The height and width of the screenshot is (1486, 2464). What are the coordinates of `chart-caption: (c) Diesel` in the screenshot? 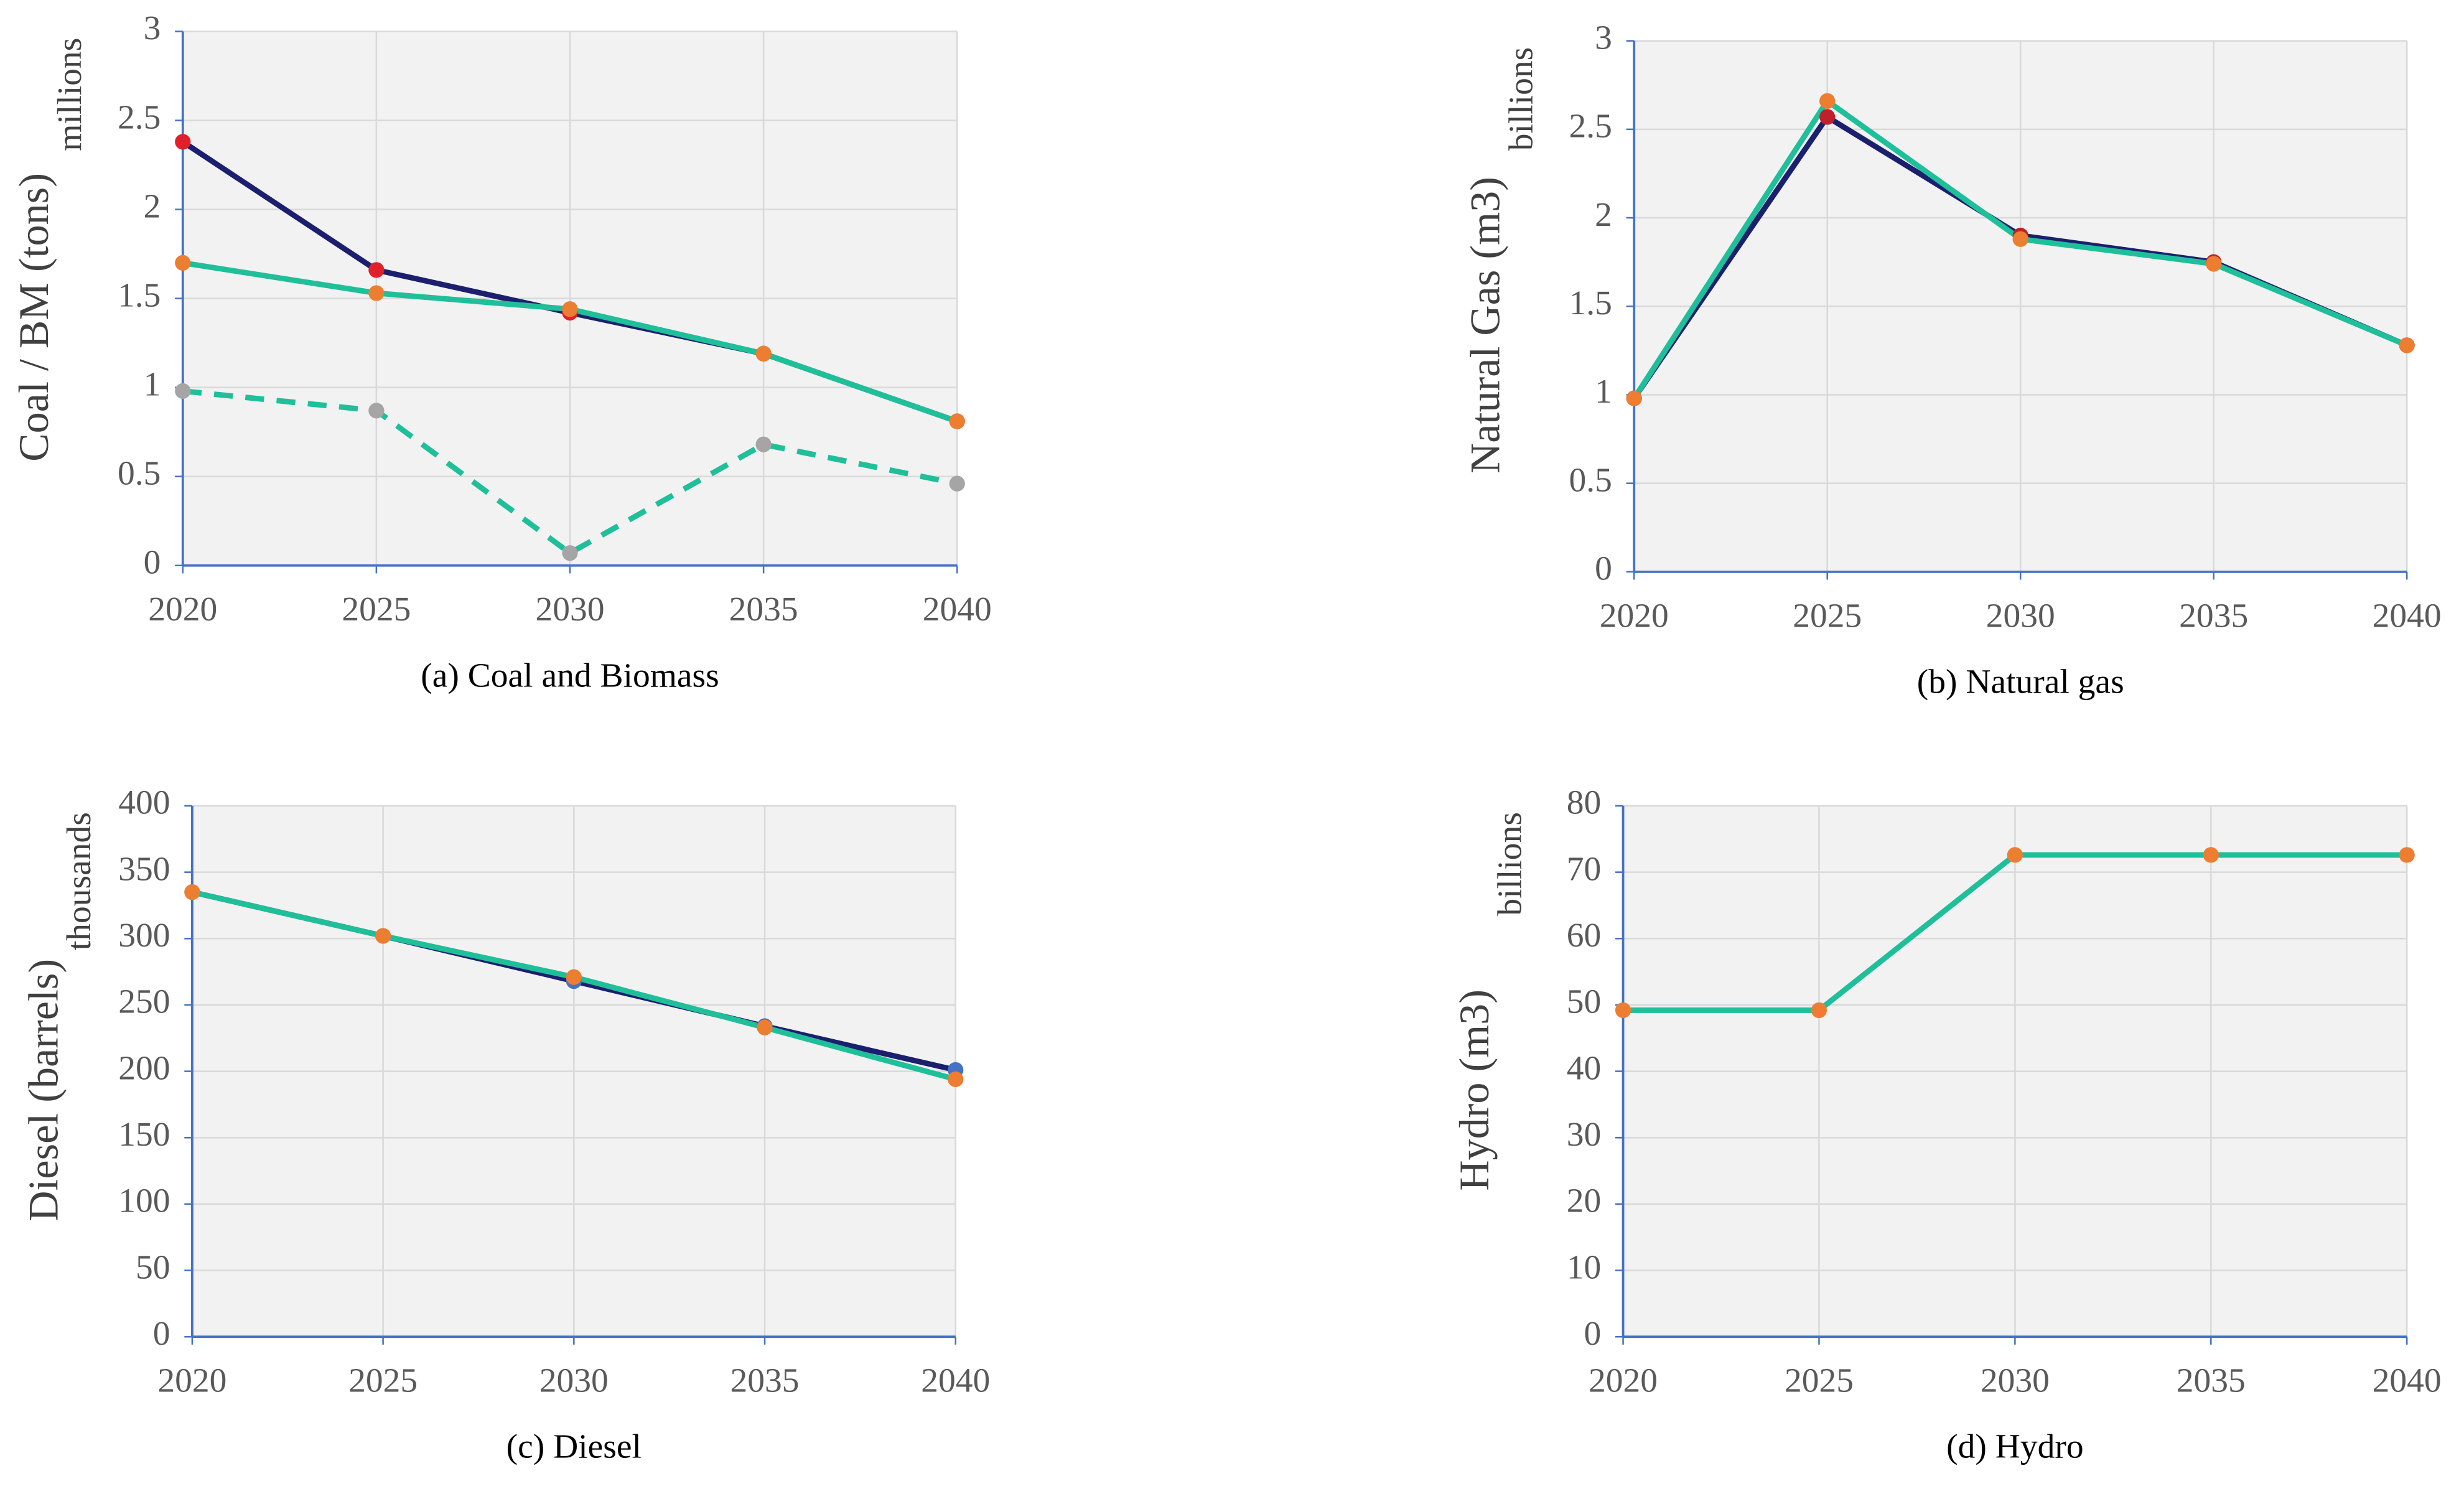 It's located at (574, 1447).